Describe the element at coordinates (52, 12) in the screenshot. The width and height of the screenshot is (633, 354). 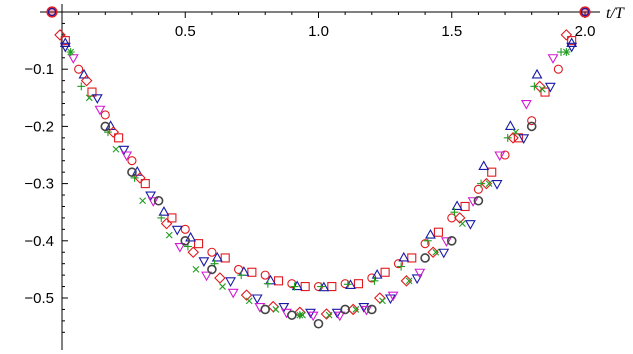
I see `endpoint-marker` at that location.